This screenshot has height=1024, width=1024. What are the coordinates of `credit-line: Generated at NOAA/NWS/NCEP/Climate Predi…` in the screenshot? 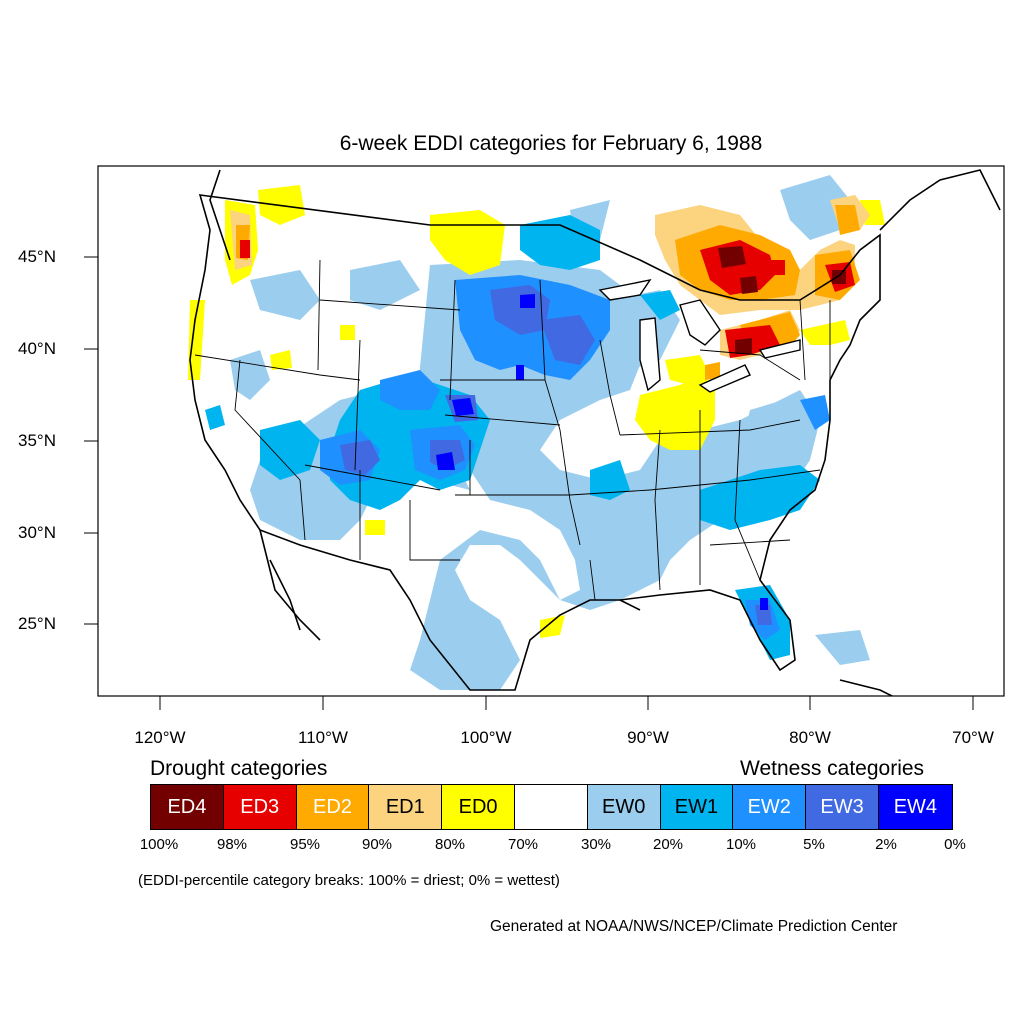 It's located at (694, 926).